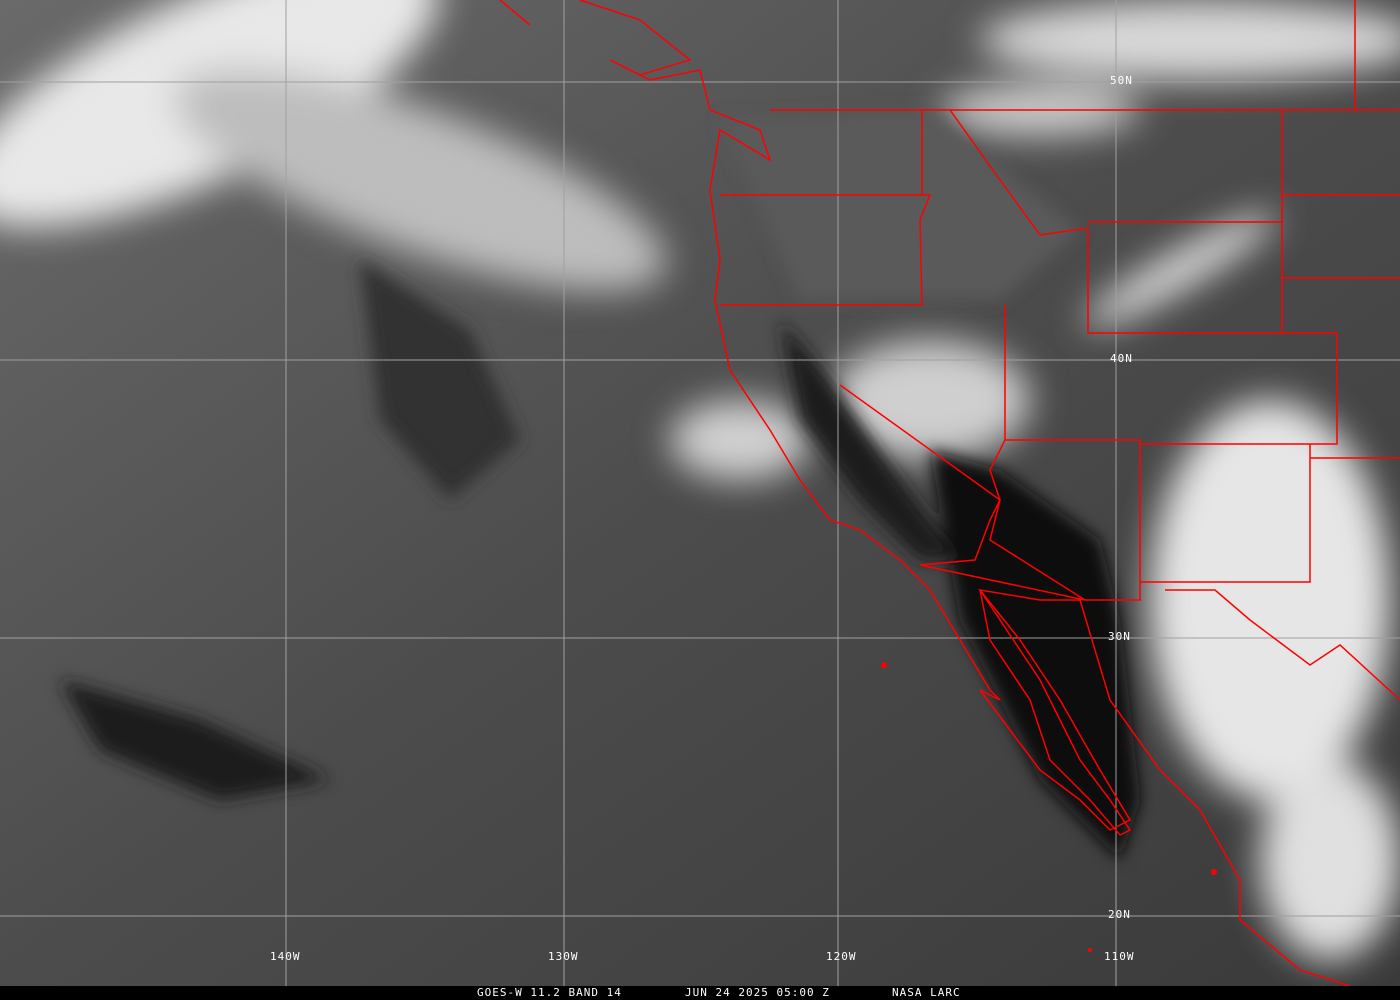  I want to click on lon-label-120w: 120W, so click(841, 956).